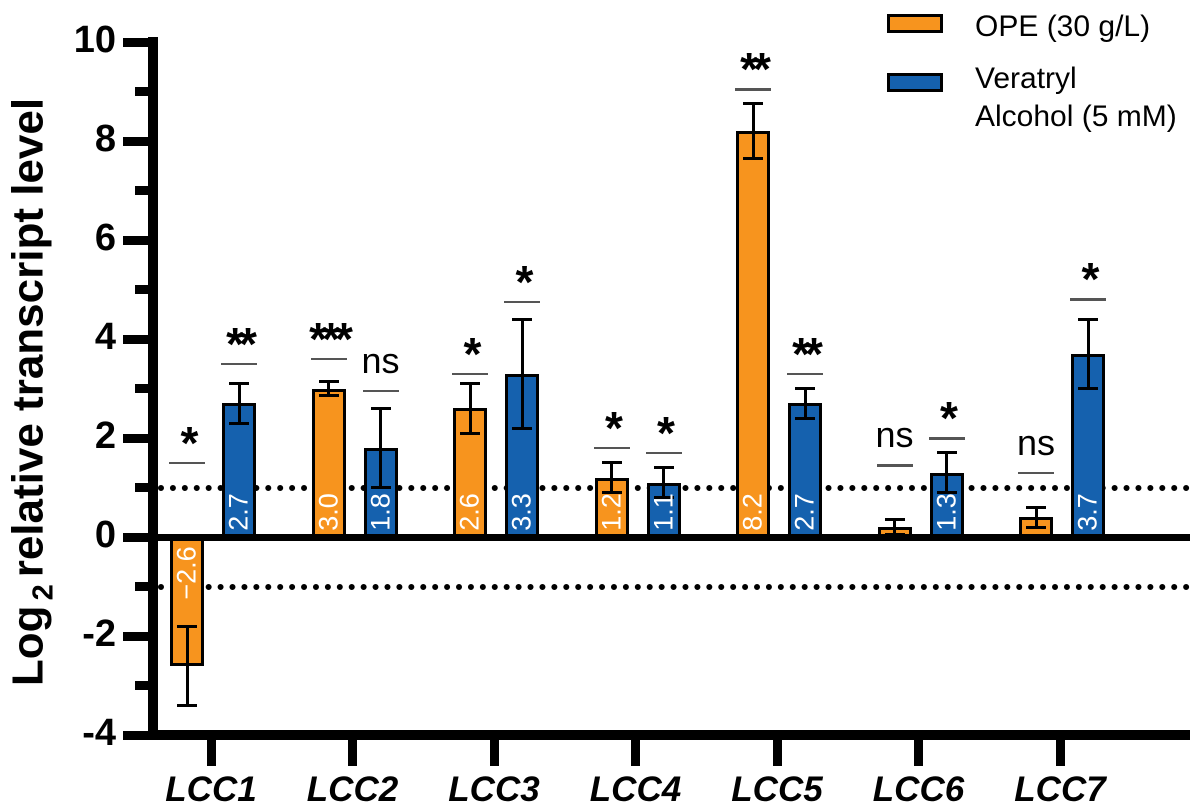  What do you see at coordinates (94, 40) in the screenshot?
I see `y-tick-label: 10` at bounding box center [94, 40].